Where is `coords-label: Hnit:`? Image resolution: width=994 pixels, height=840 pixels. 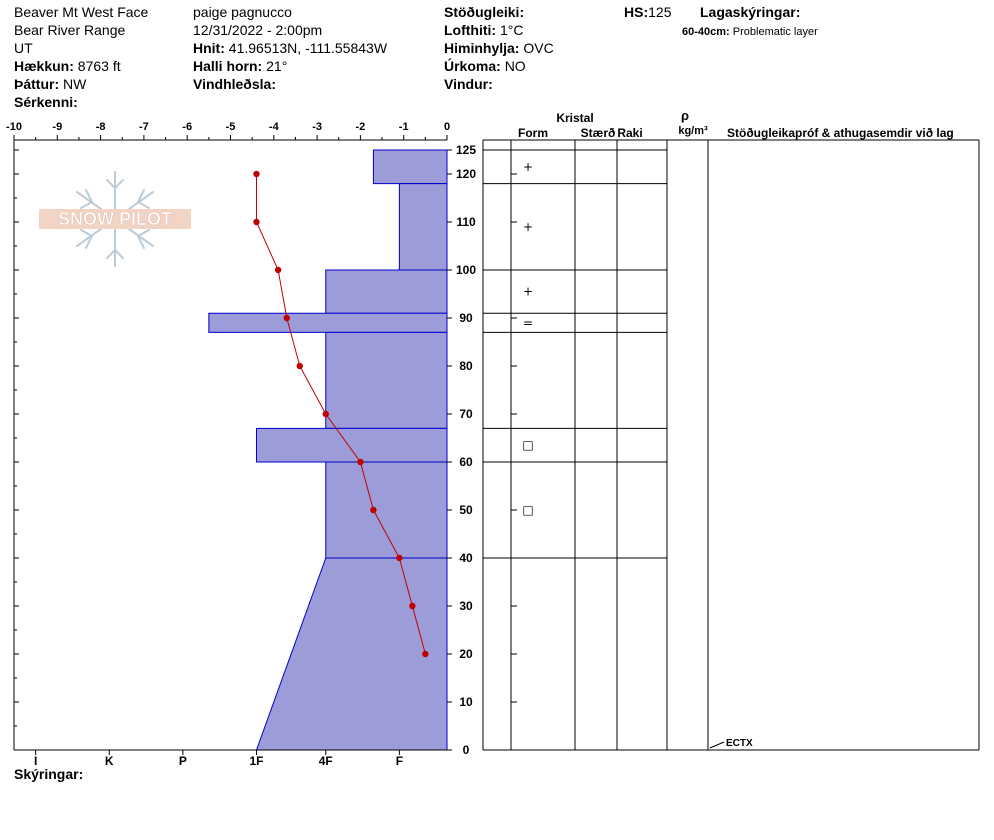 coords-label: Hnit: is located at coordinates (209, 48).